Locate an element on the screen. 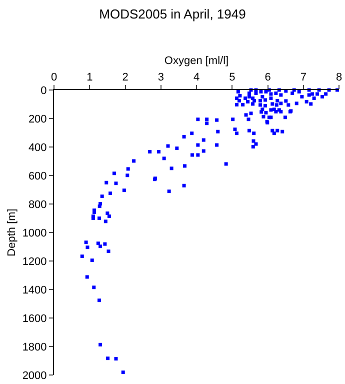 This screenshot has width=345, height=384. x-tick-label: 3 is located at coordinates (161, 78).